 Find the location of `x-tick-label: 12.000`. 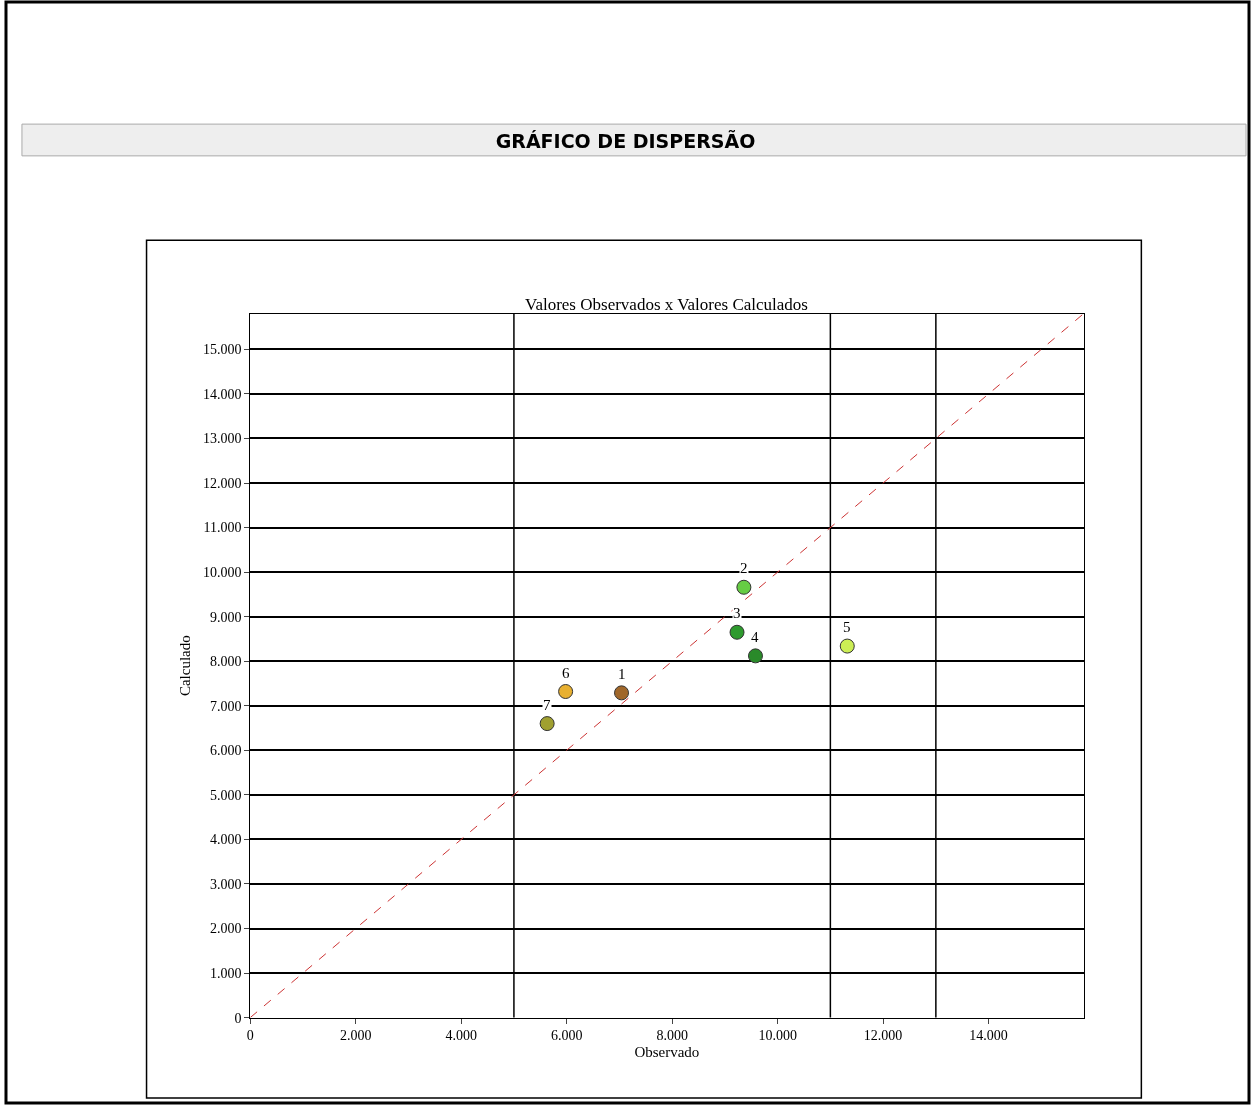

x-tick-label: 12.000 is located at coordinates (883, 1036).